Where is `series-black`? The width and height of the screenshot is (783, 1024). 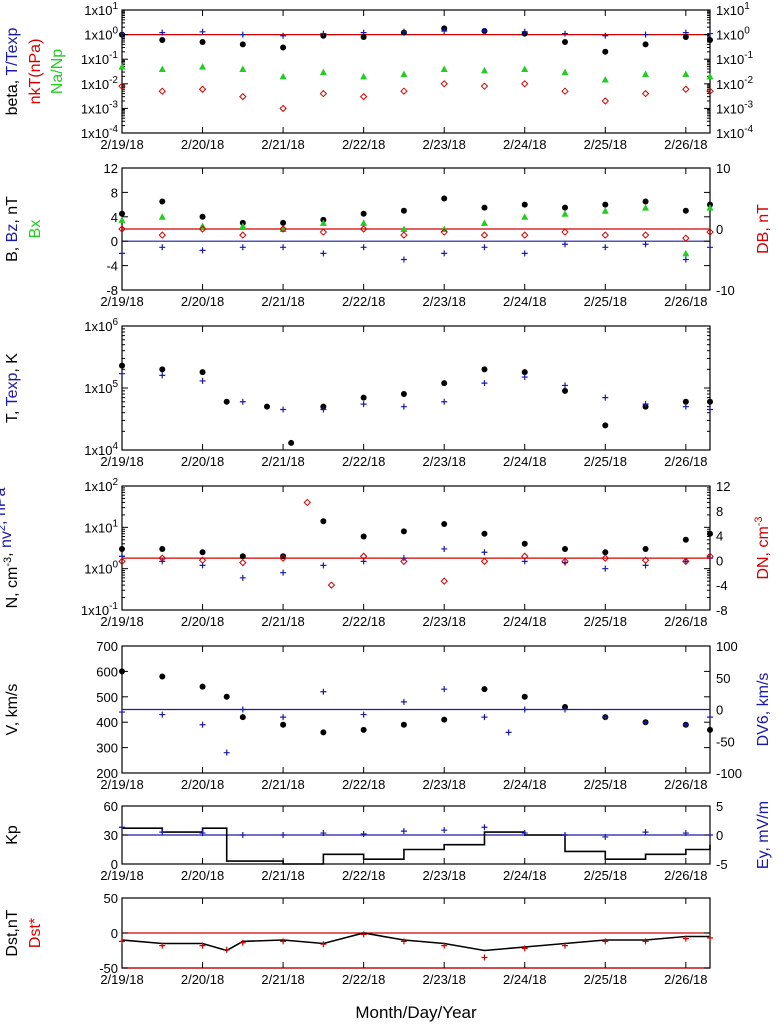 series-black is located at coordinates (416, 702).